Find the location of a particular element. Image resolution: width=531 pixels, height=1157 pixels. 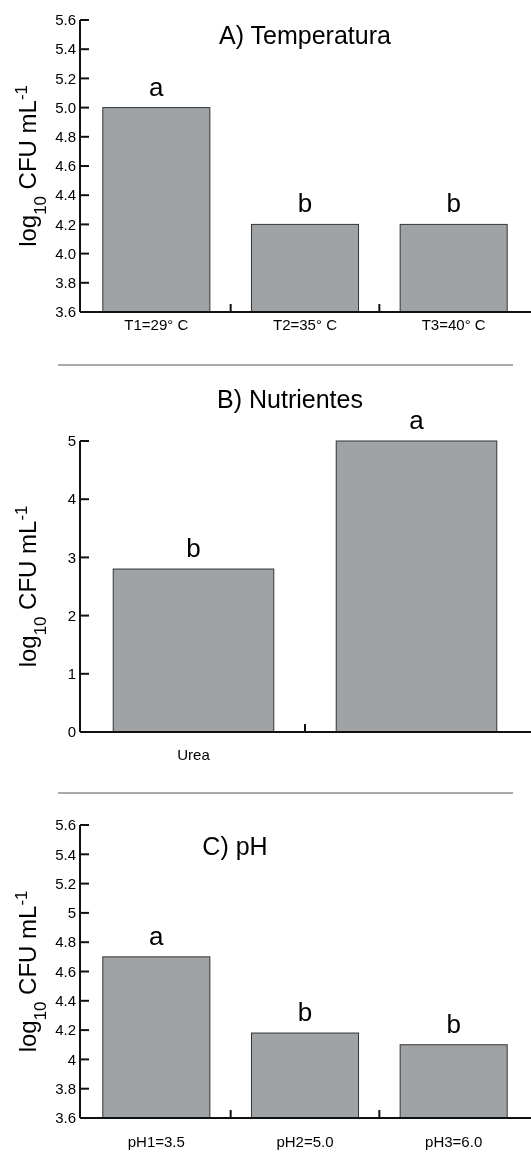

x-tick-label: pH1=3.5 is located at coordinates (156, 1141).